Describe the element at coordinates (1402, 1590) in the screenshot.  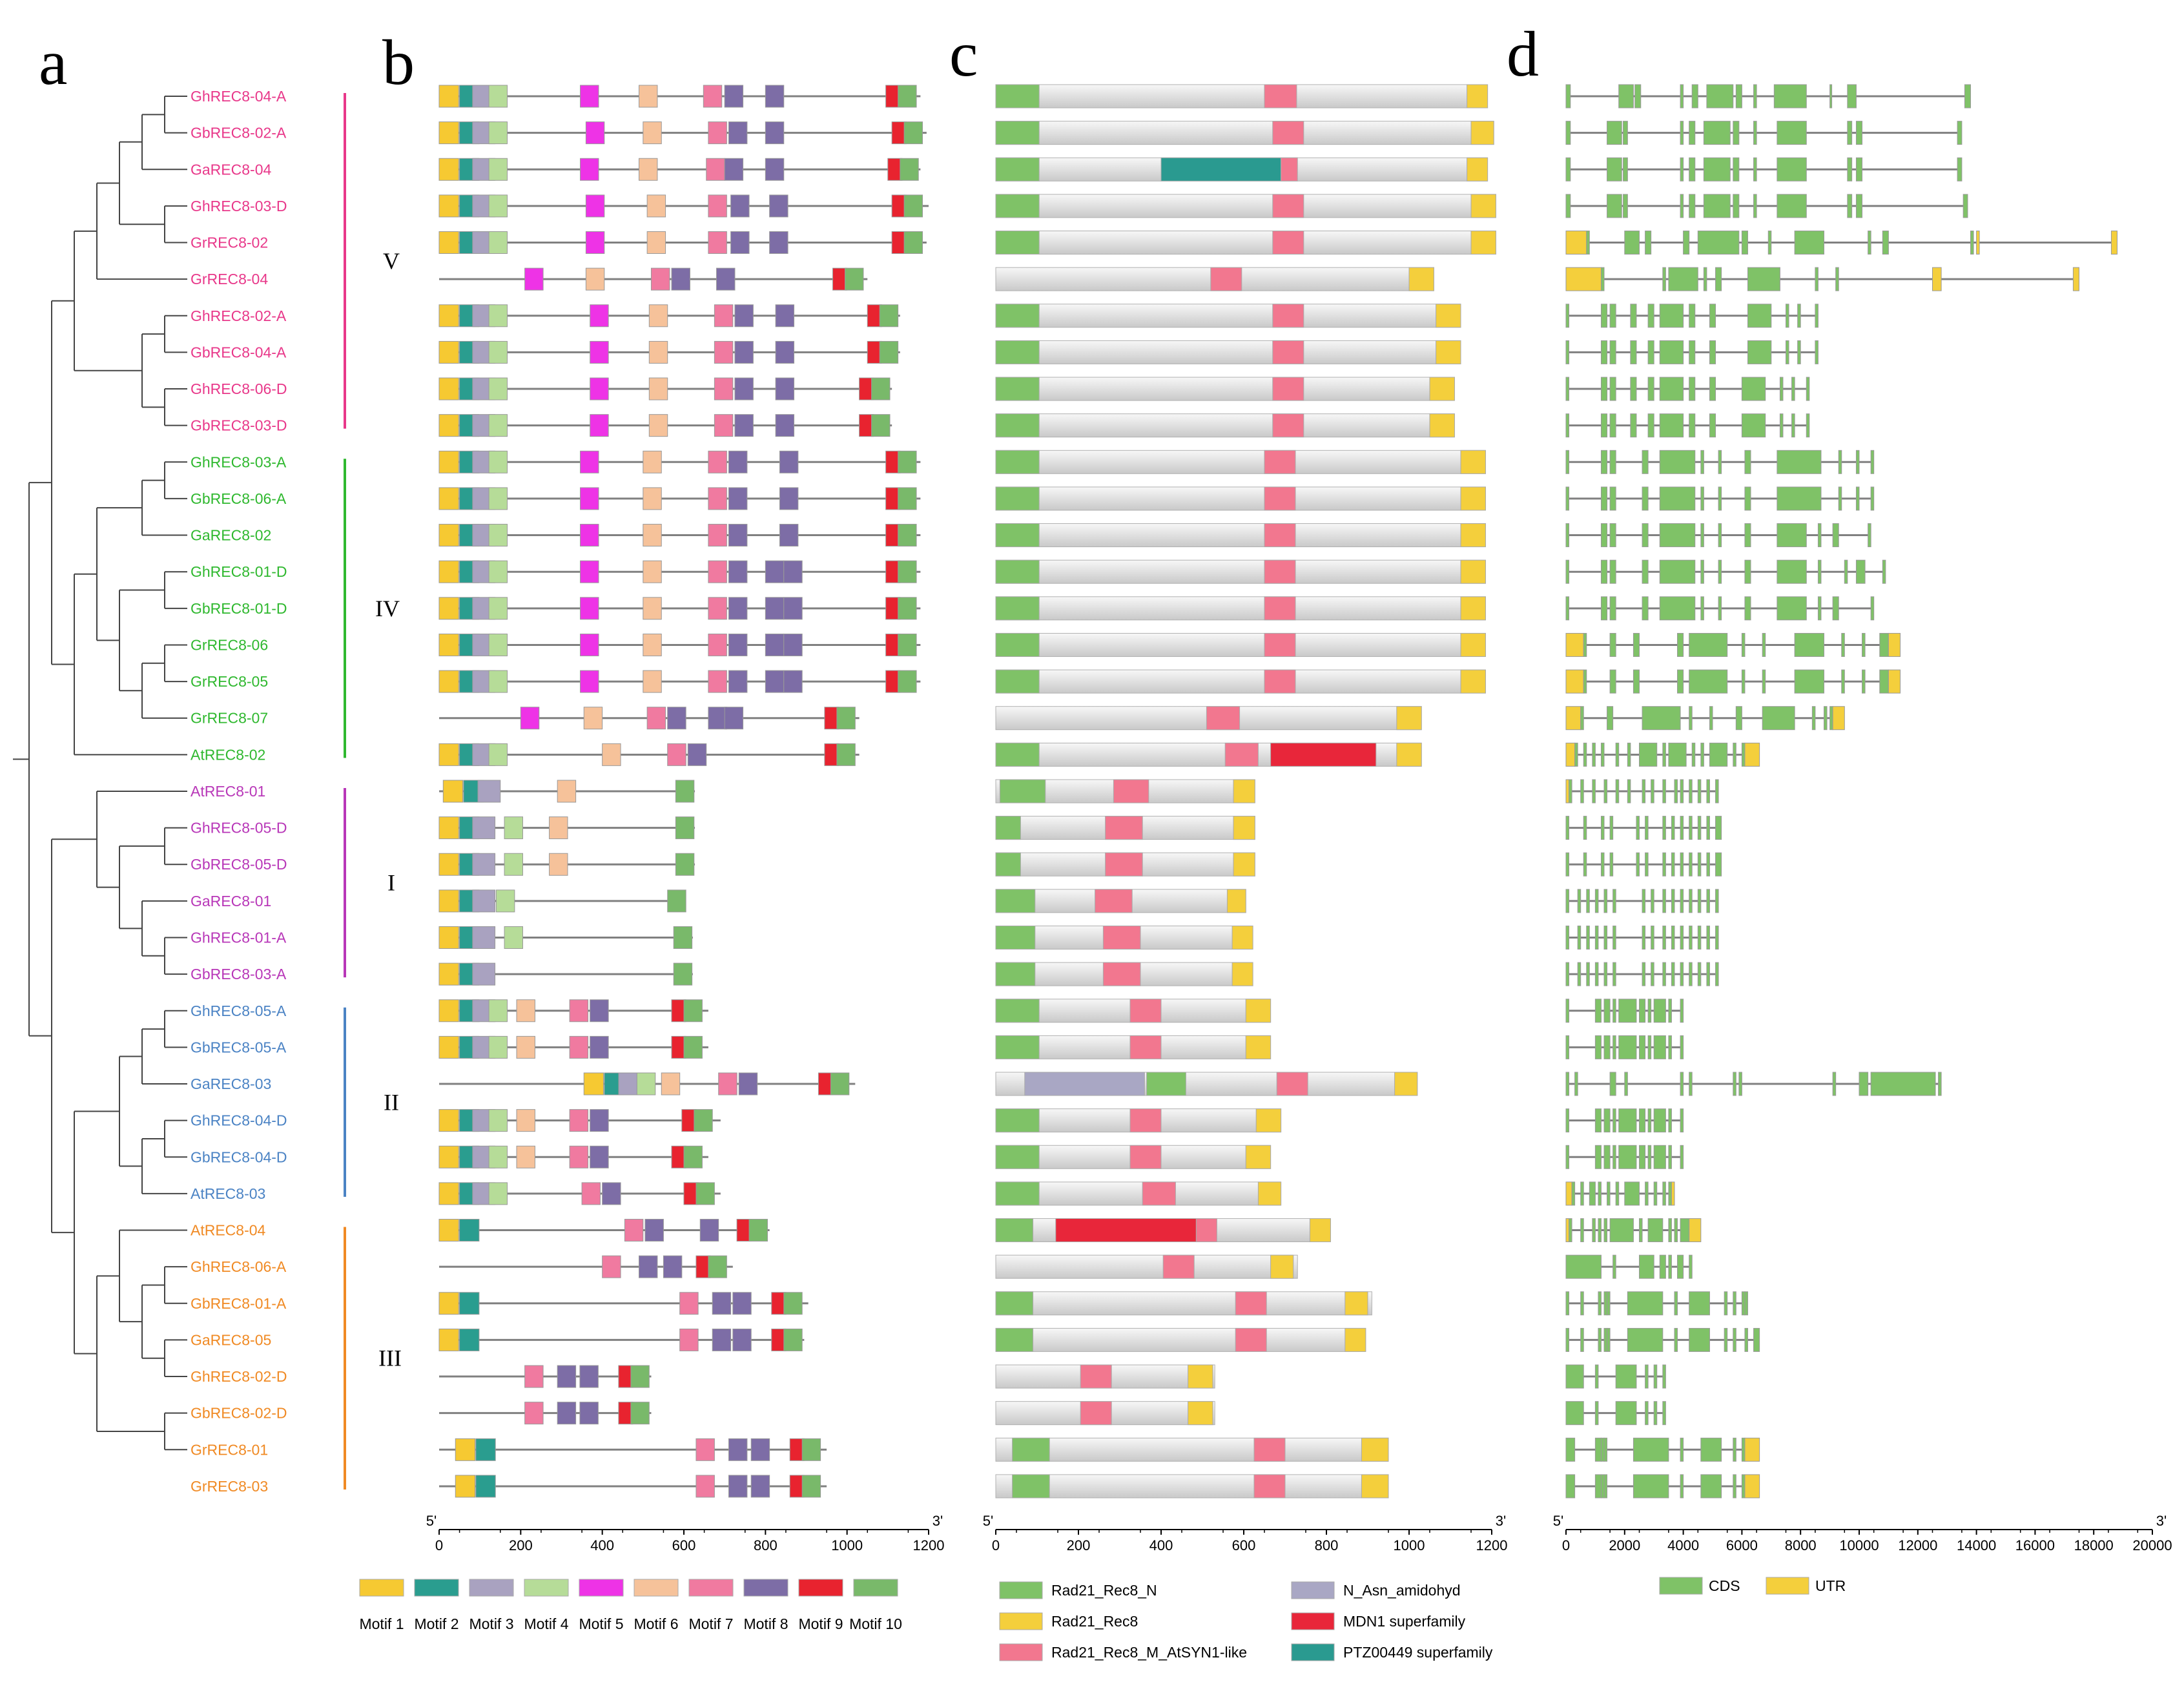
I see `domain-legend-label: N_Asn_amidohyd` at that location.